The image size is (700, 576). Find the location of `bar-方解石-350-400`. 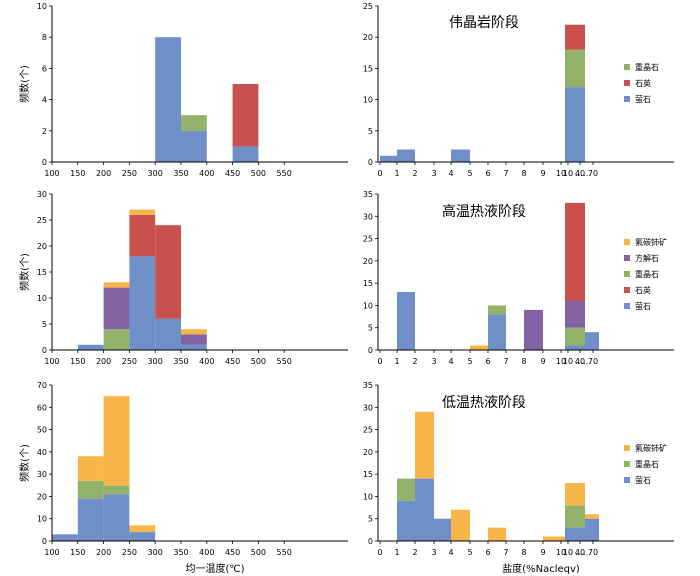

bar-方解石-350-400 is located at coordinates (194, 339).